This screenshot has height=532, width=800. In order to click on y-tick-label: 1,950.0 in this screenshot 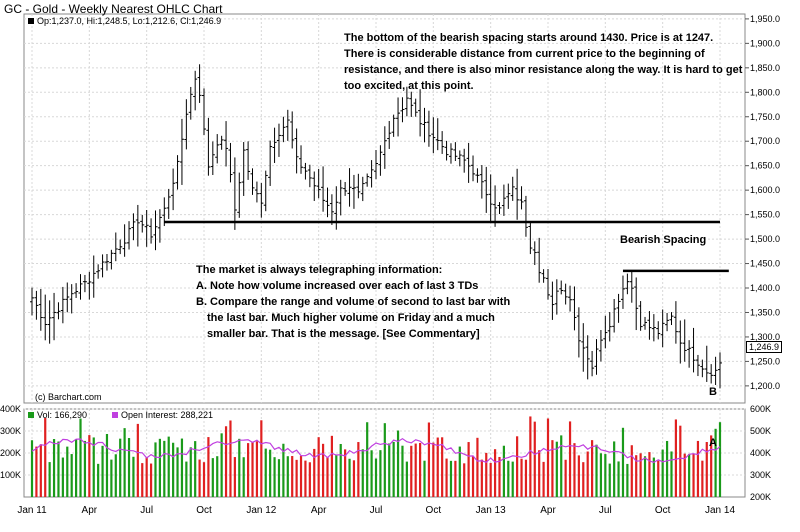, I will do `click(765, 19)`.